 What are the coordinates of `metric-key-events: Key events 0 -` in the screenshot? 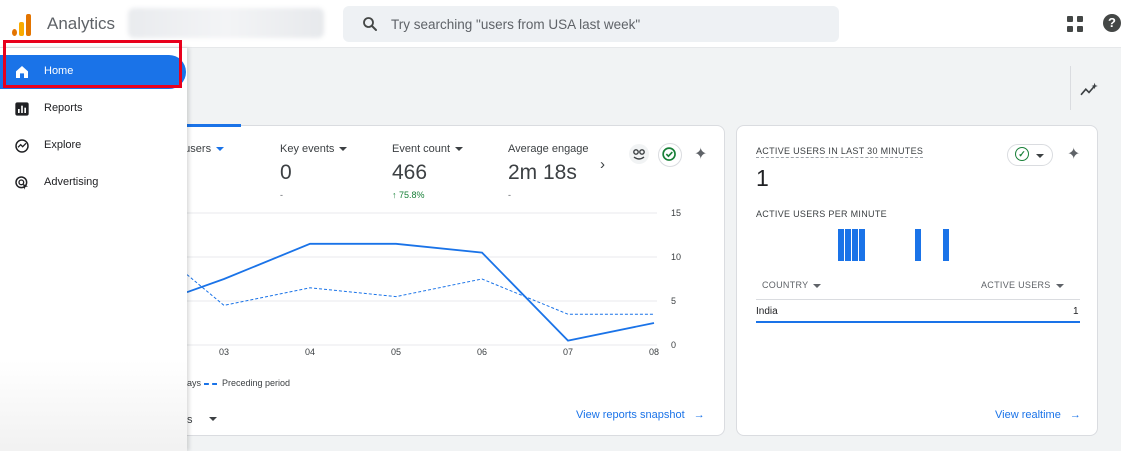 It's located at (314, 171).